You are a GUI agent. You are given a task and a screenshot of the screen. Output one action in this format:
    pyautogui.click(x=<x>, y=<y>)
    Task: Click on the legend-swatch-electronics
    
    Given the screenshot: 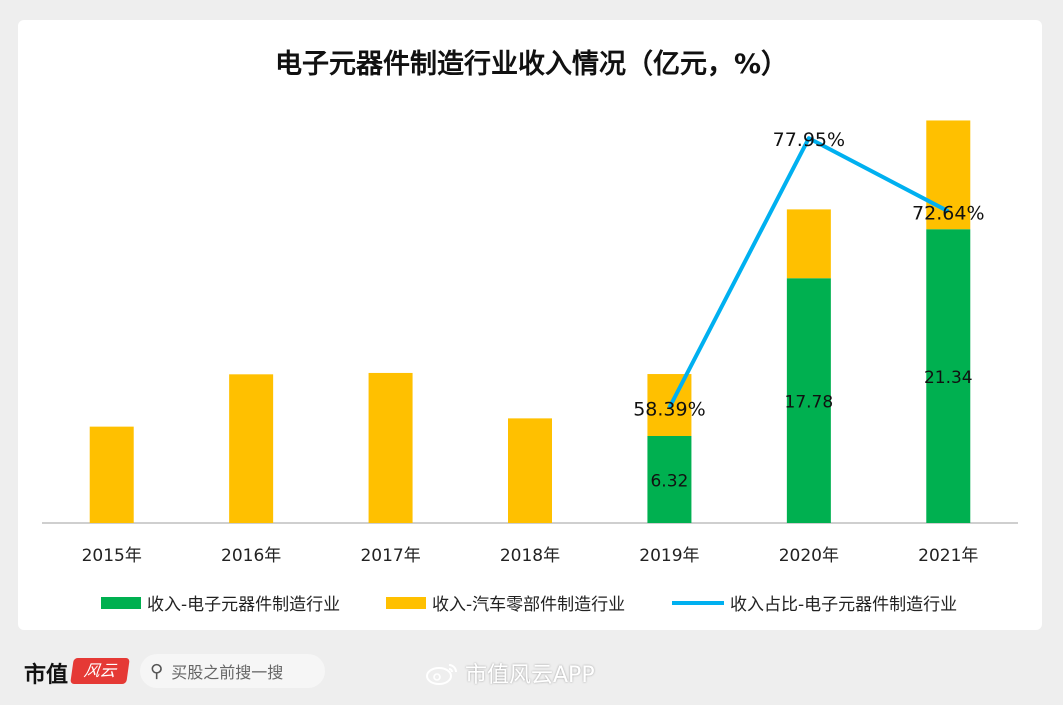 What is the action you would take?
    pyautogui.click(x=121, y=602)
    